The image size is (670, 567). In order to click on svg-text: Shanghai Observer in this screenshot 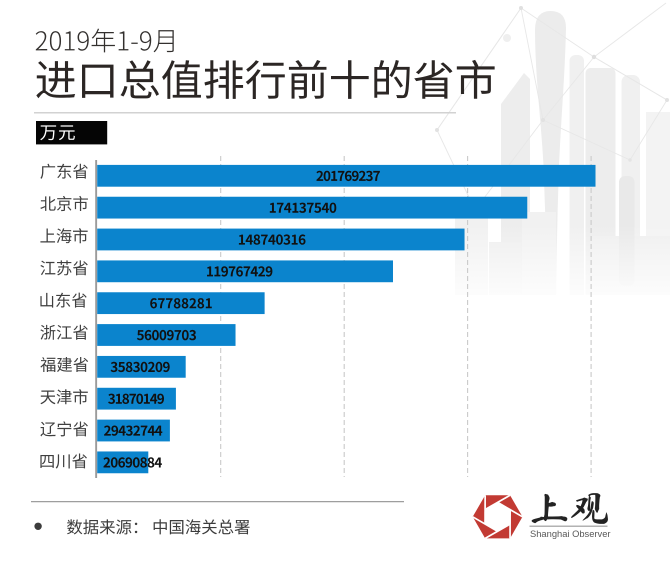, I will do `click(570, 534)`.